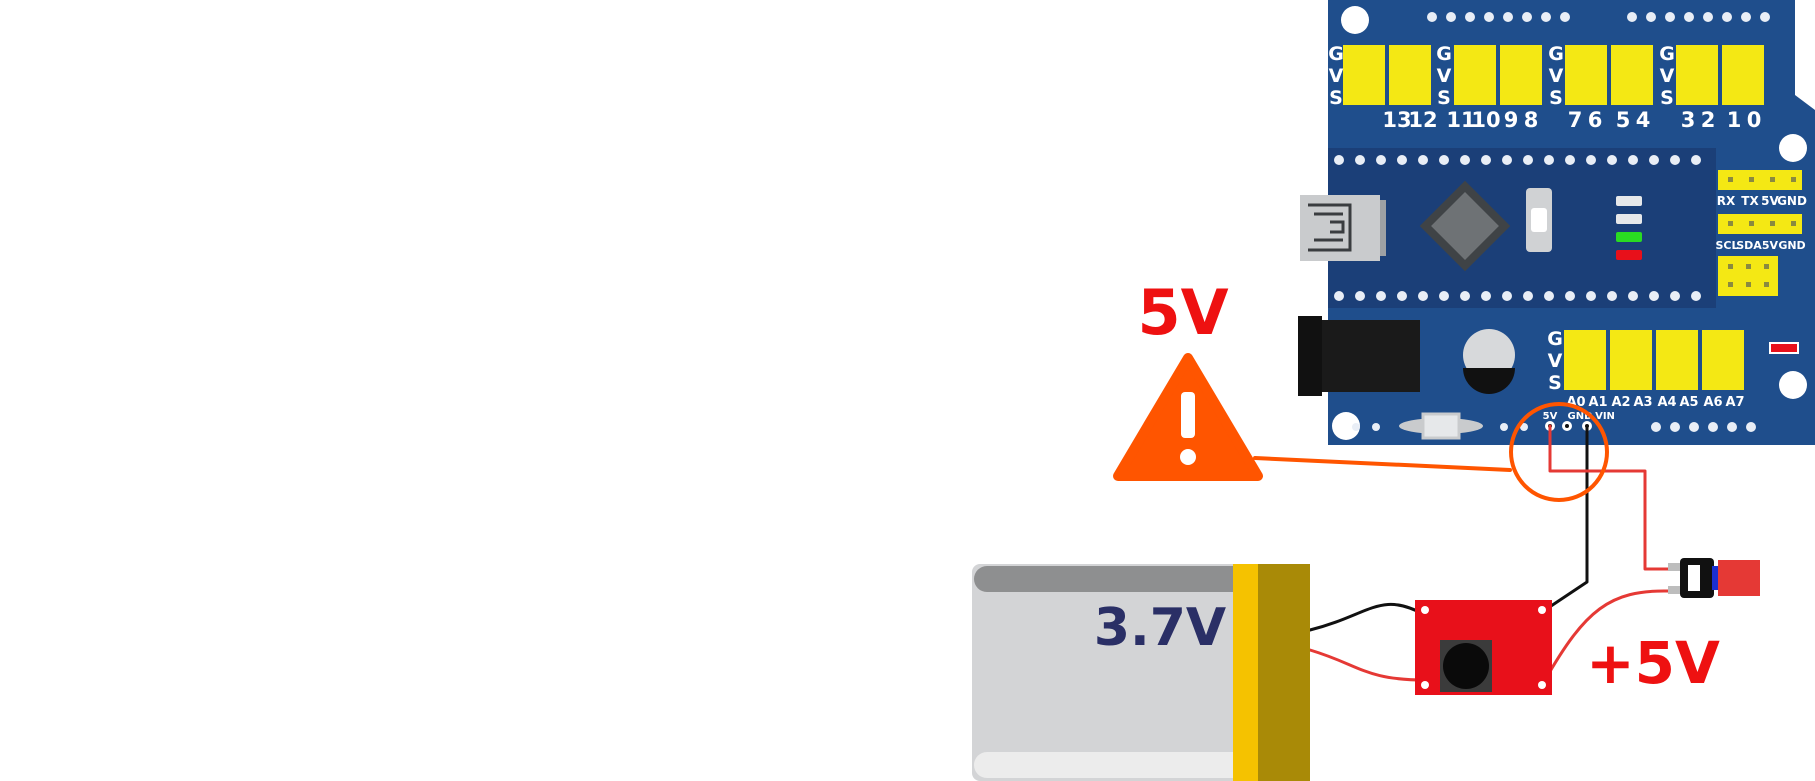 The height and width of the screenshot is (781, 1815). Describe the element at coordinates (1517, 160) in the screenshot. I see `nano-pin-row-top` at that location.